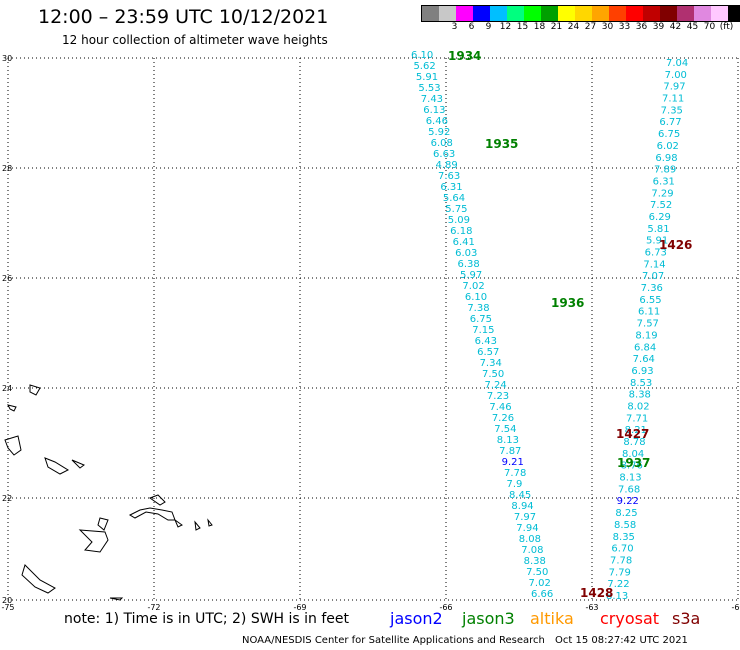  I want to click on latitude-tick-label: 30, so click(7, 58).